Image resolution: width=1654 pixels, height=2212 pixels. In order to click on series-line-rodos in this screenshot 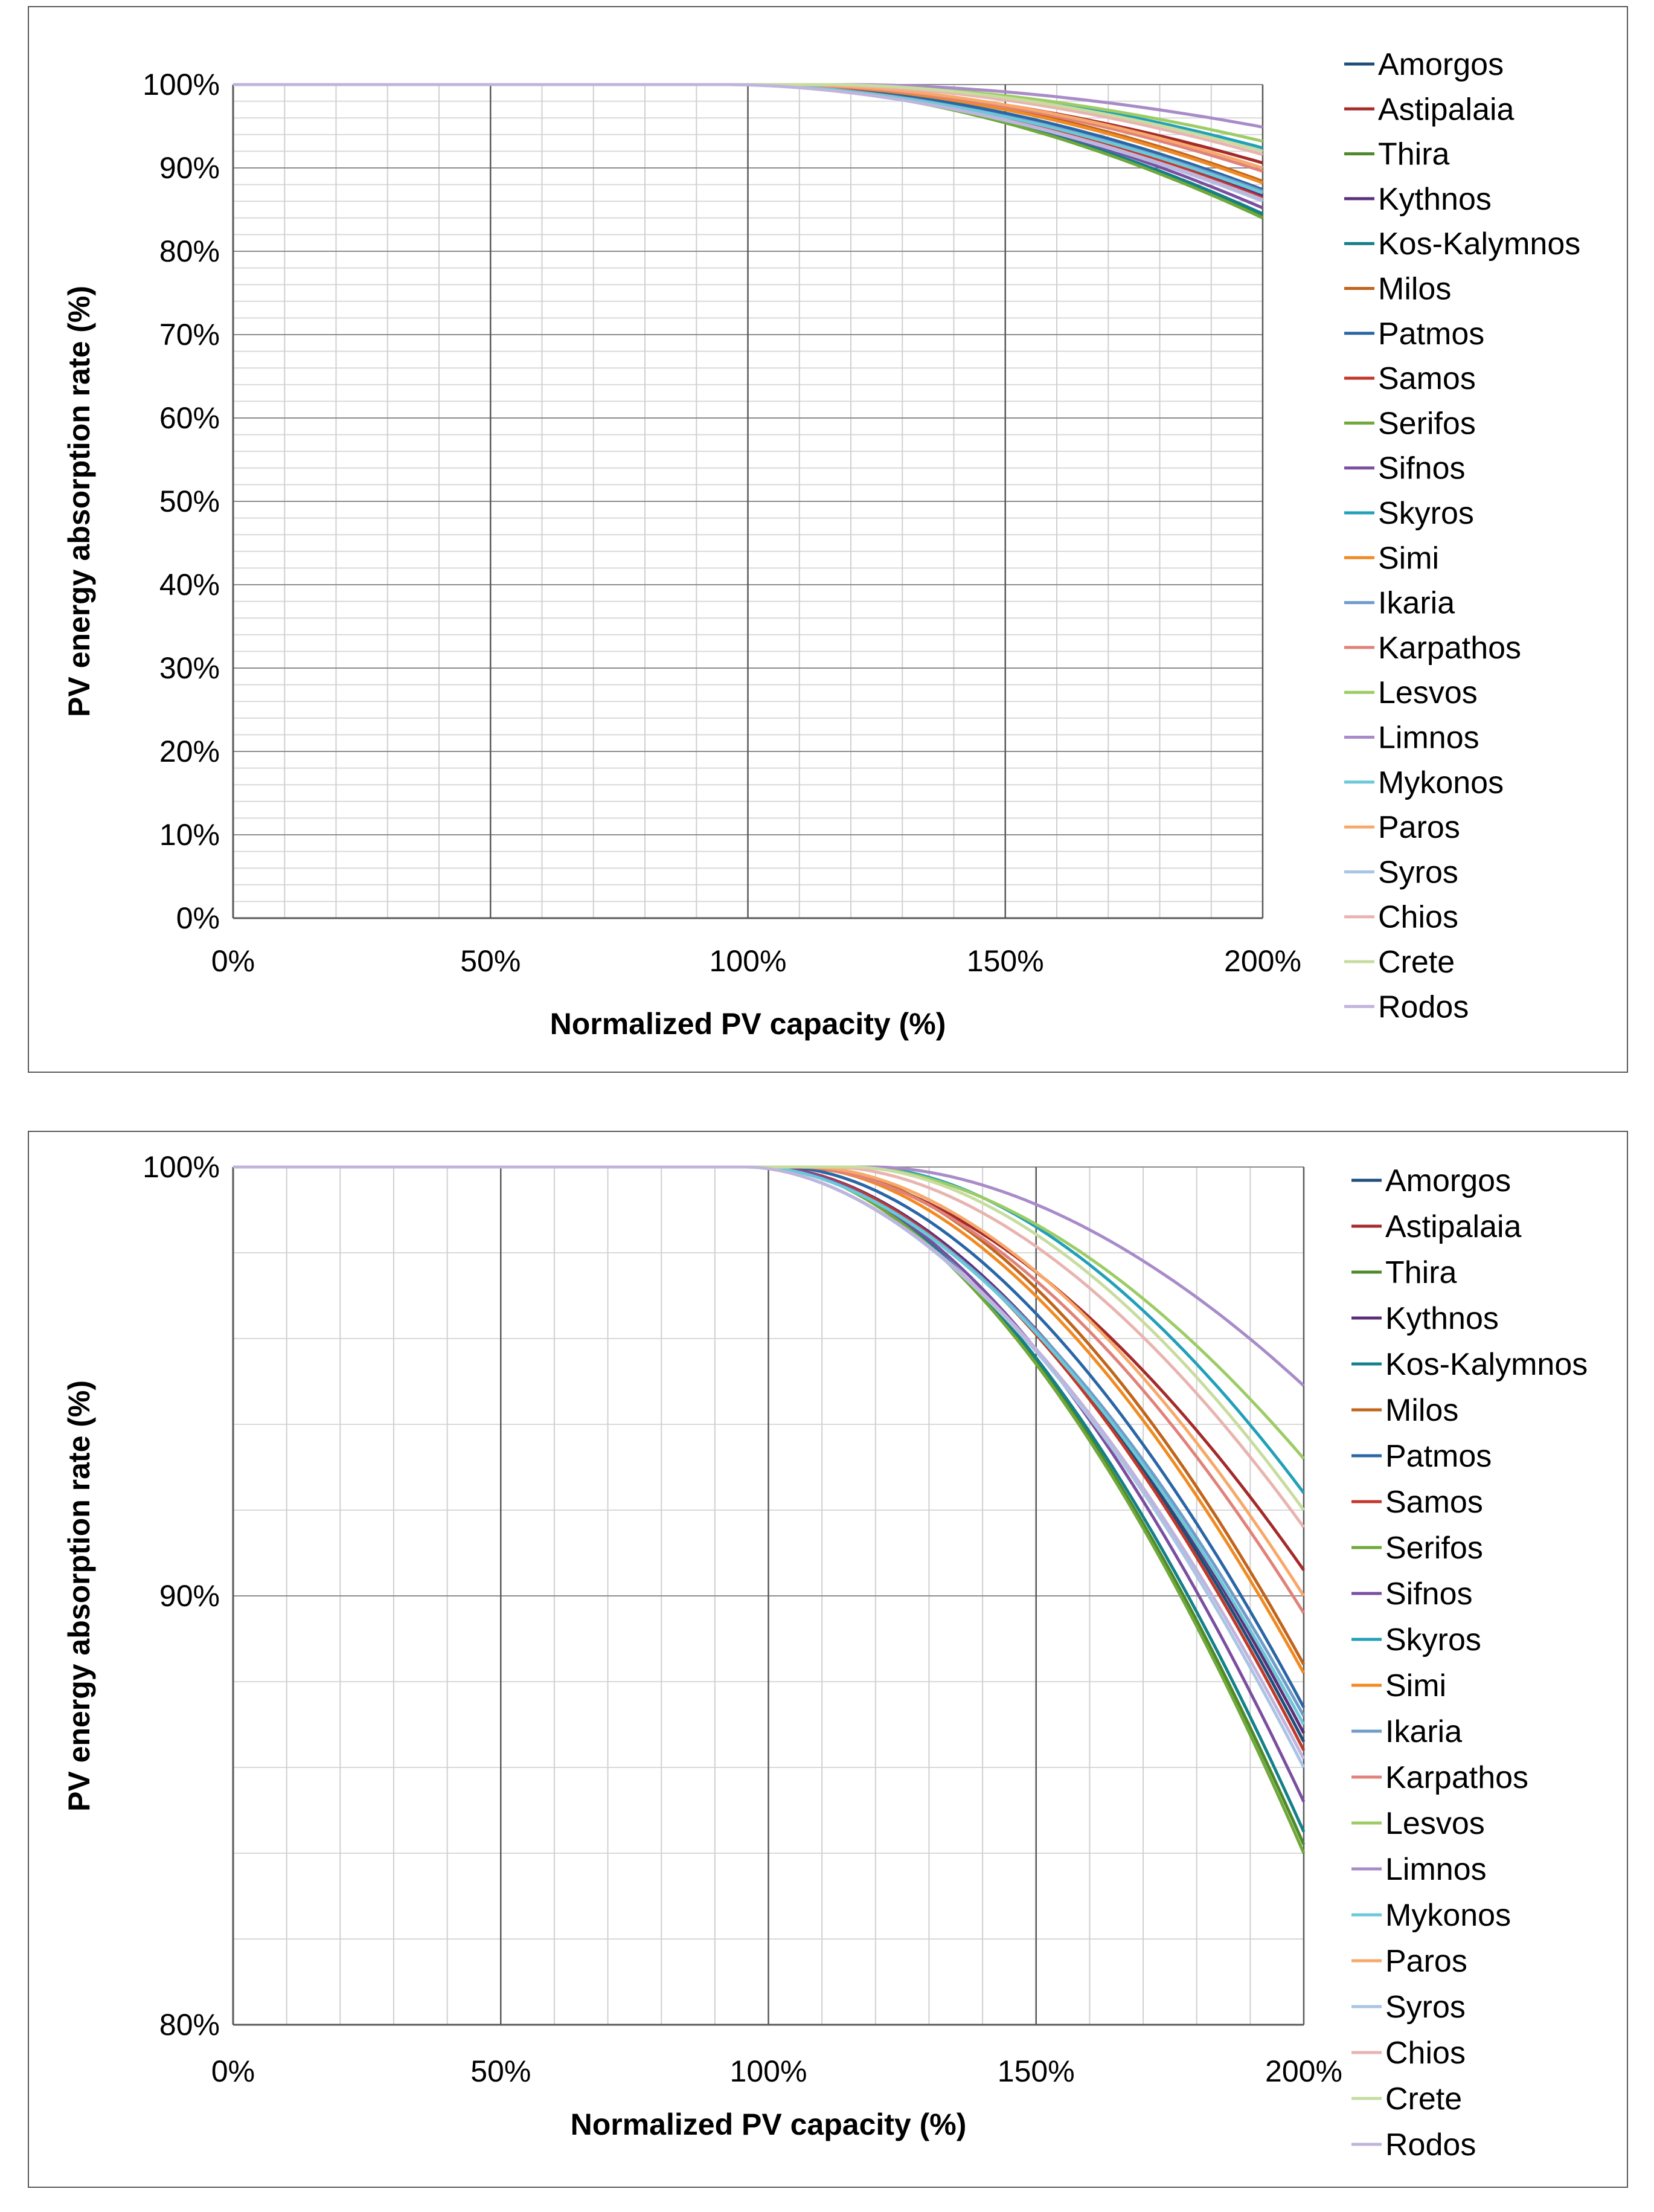, I will do `click(748, 142)`.